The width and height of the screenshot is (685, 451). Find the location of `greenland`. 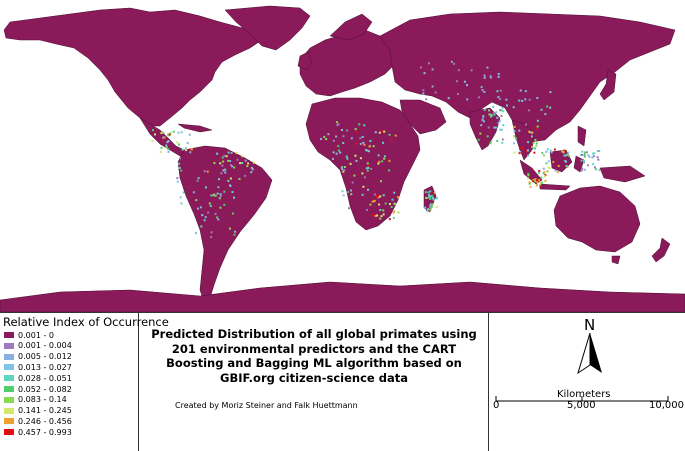

greenland is located at coordinates (267, 28).